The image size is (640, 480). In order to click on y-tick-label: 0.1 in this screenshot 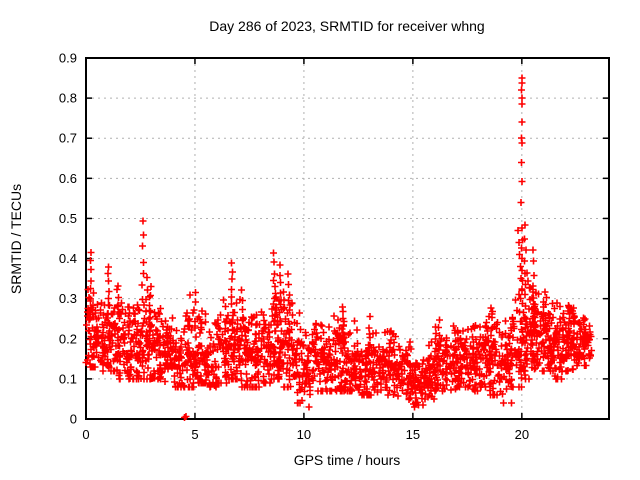, I will do `click(68, 378)`.